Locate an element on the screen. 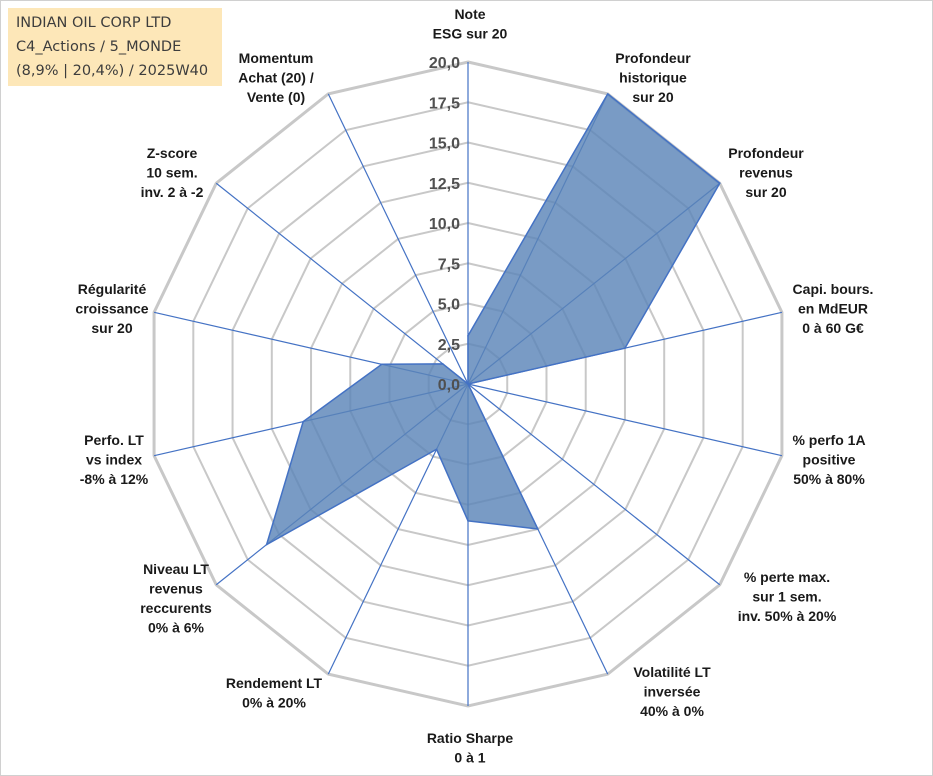  axis-label-6: Volatilité LT inversée 40% à 0% is located at coordinates (672, 691).